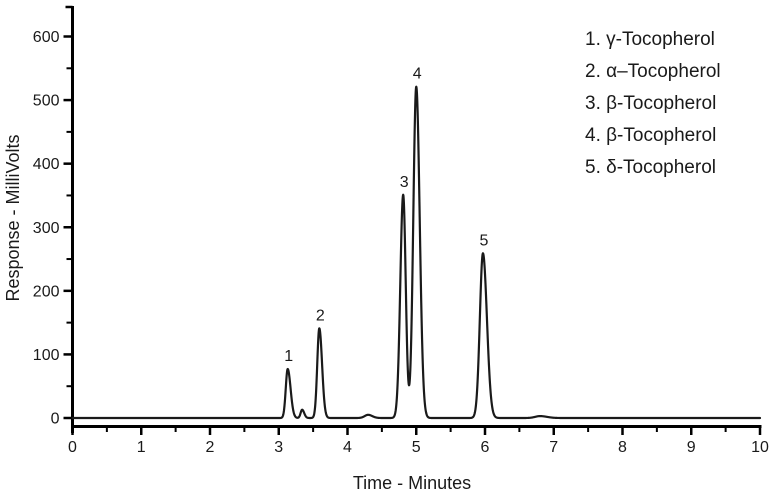 This screenshot has height=497, width=770. Describe the element at coordinates (46, 164) in the screenshot. I see `y-tick-label: 400` at that location.